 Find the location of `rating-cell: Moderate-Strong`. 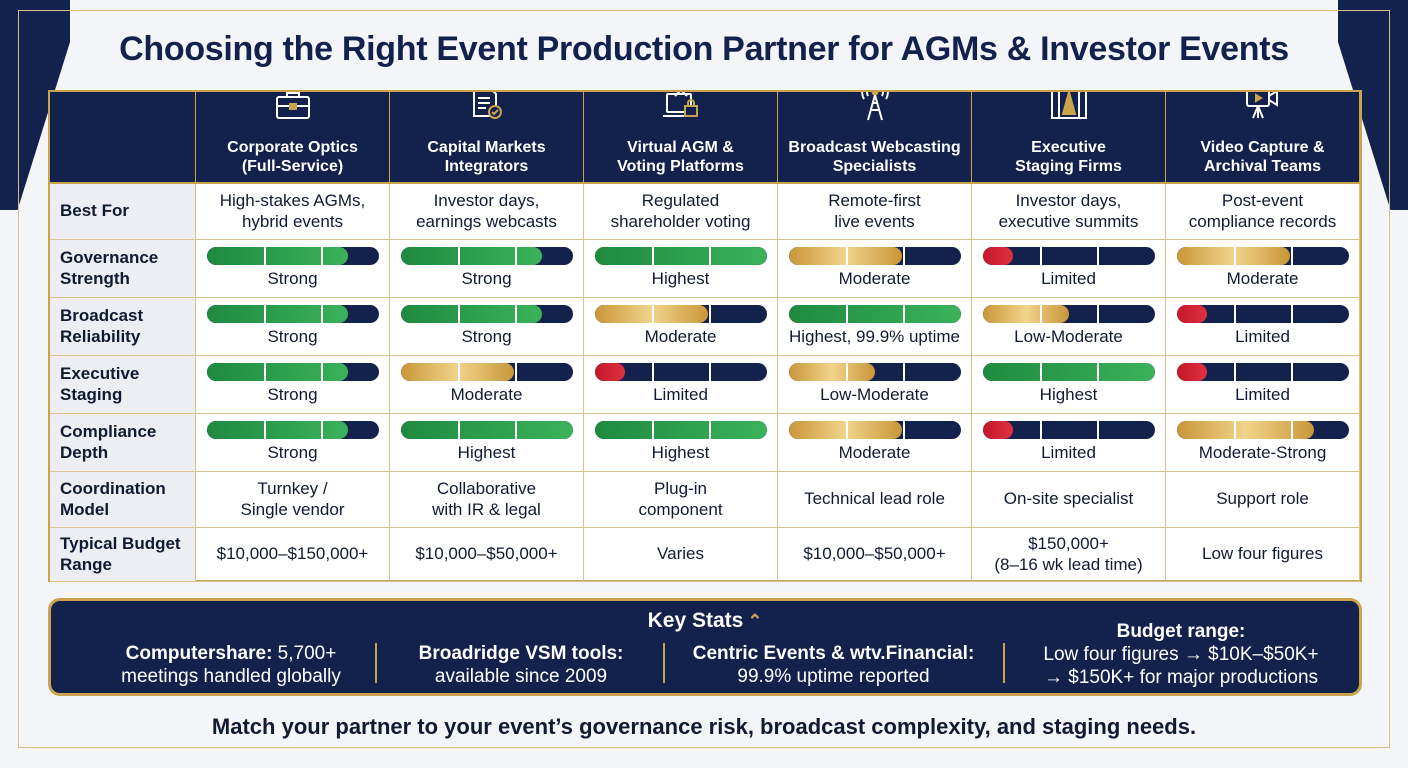

rating-cell: Moderate-Strong is located at coordinates (1263, 443).